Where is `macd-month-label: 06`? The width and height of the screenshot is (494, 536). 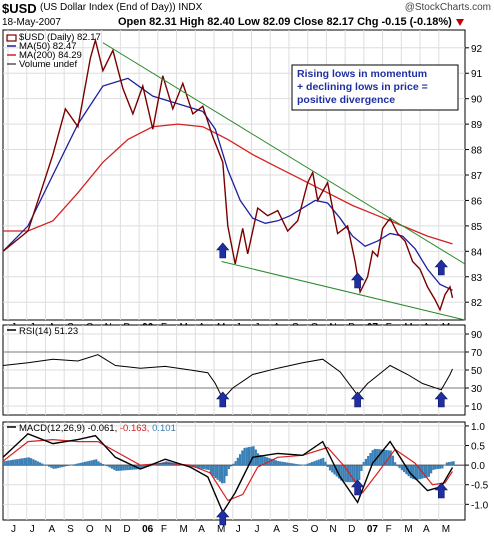
macd-month-label: 06 is located at coordinates (148, 529).